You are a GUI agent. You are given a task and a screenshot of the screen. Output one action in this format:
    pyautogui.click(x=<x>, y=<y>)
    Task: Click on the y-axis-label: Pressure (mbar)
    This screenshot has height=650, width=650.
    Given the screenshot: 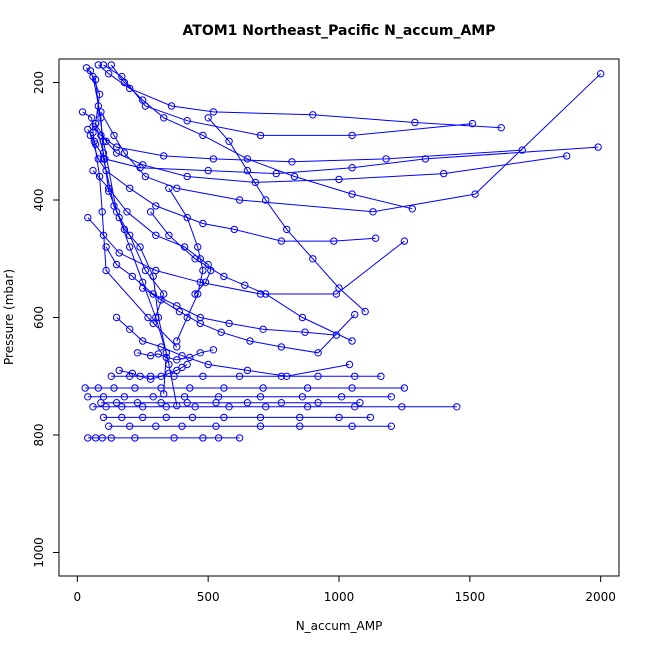 What is the action you would take?
    pyautogui.click(x=9, y=317)
    